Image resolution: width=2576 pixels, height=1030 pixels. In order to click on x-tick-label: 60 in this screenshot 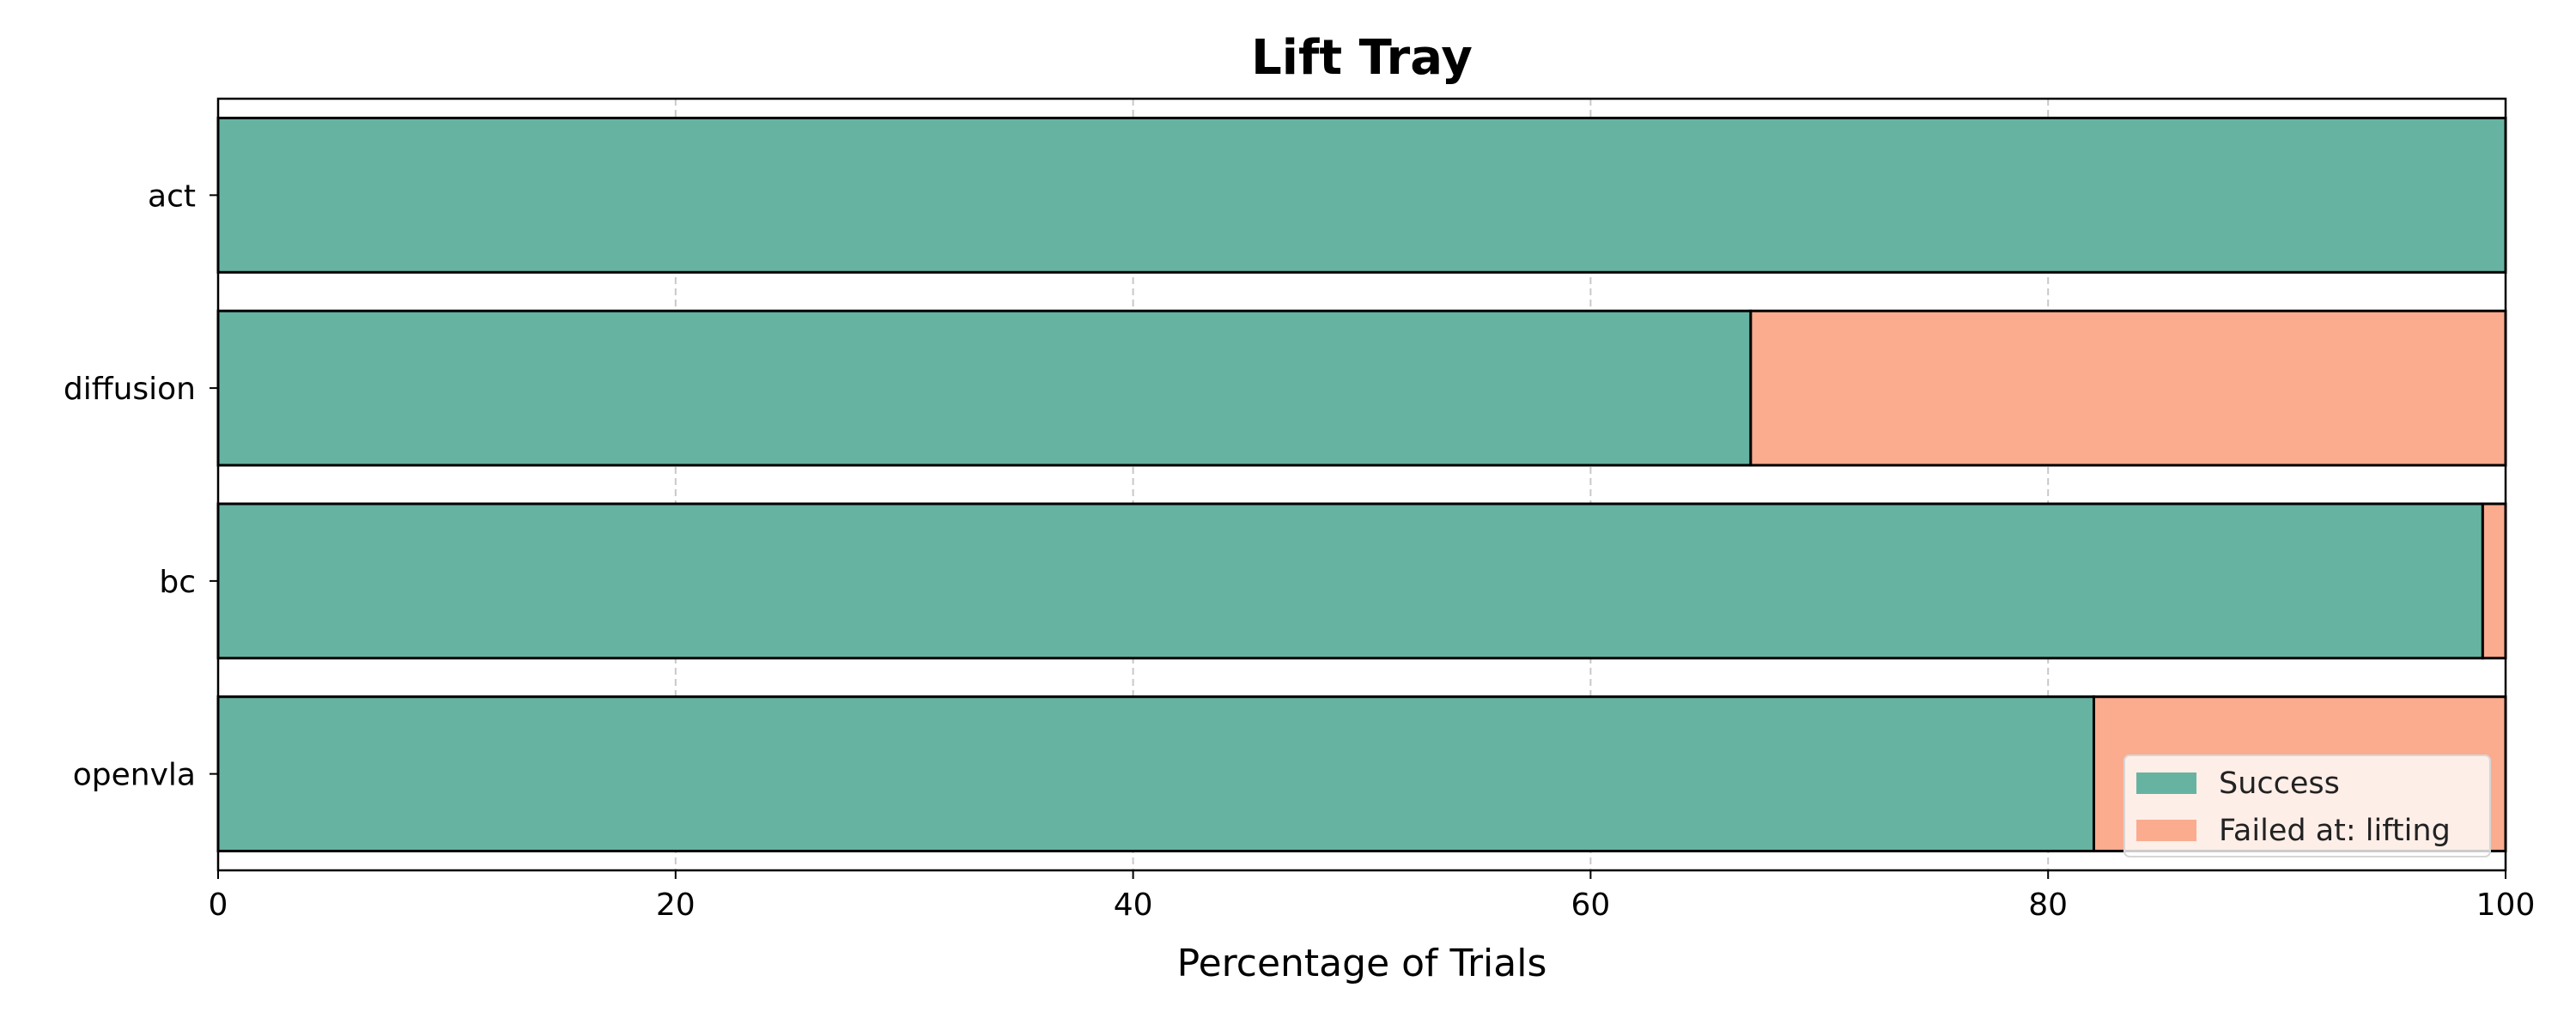, I will do `click(1590, 905)`.